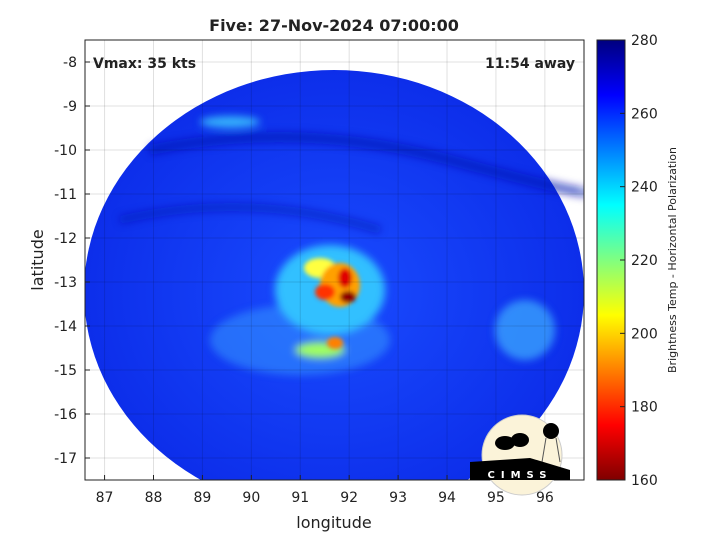 The width and height of the screenshot is (720, 544). Describe the element at coordinates (644, 188) in the screenshot. I see `colorbar-tick-label: 240` at that location.